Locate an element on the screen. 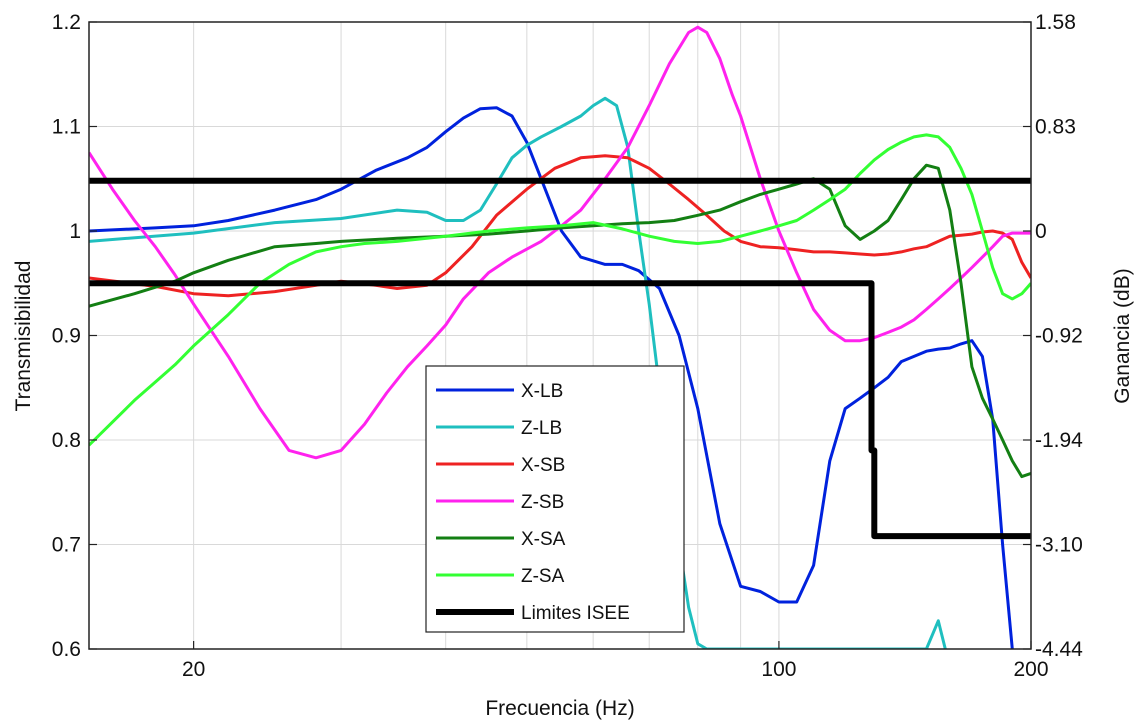  y2-tick-label: -0.92 is located at coordinates (1059, 336).